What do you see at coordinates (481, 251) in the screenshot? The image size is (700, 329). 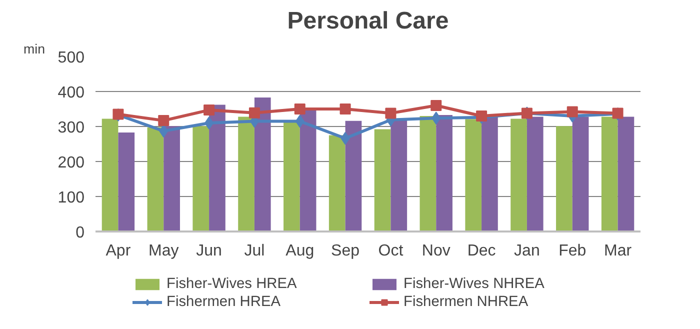 I see `x-tick-label: Dec` at bounding box center [481, 251].